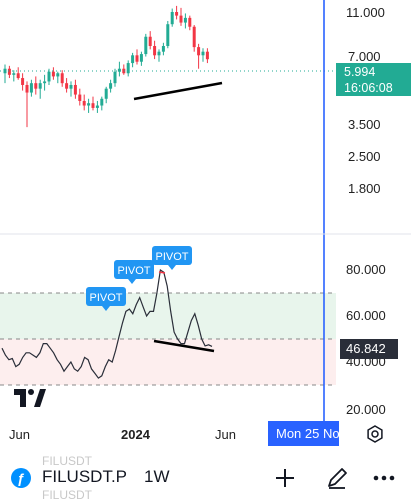  Describe the element at coordinates (168, 362) in the screenshot. I see `rsi-oversold-zone` at that location.